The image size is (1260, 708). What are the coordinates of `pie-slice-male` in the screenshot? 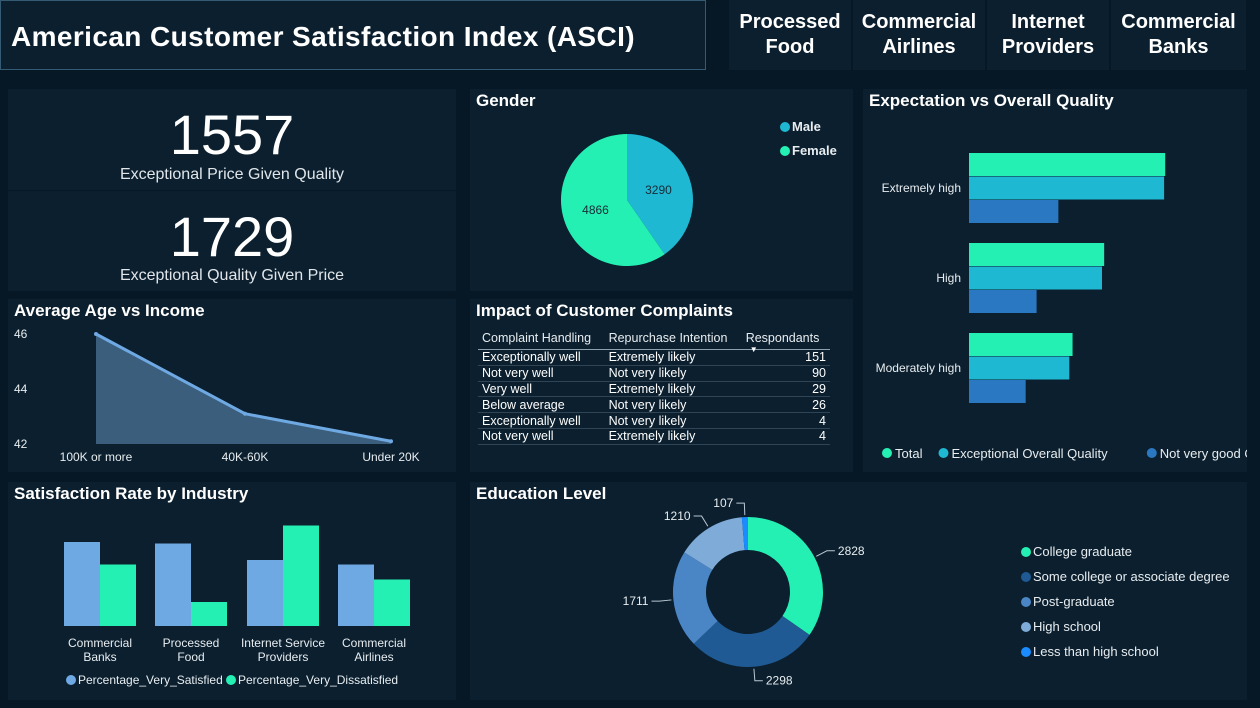 It's located at (660, 194).